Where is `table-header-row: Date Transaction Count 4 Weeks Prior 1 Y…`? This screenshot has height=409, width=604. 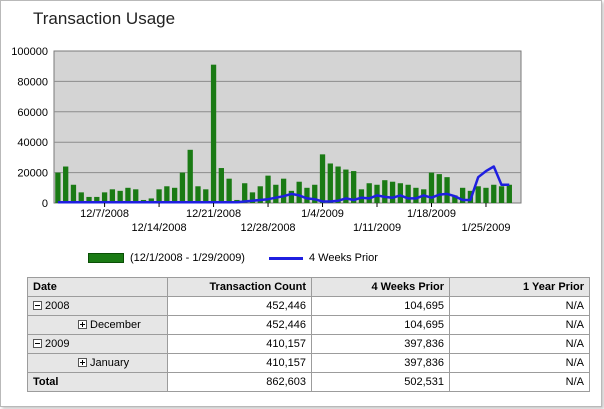
table-header-row: Date Transaction Count 4 Weeks Prior 1 Y… is located at coordinates (308, 287).